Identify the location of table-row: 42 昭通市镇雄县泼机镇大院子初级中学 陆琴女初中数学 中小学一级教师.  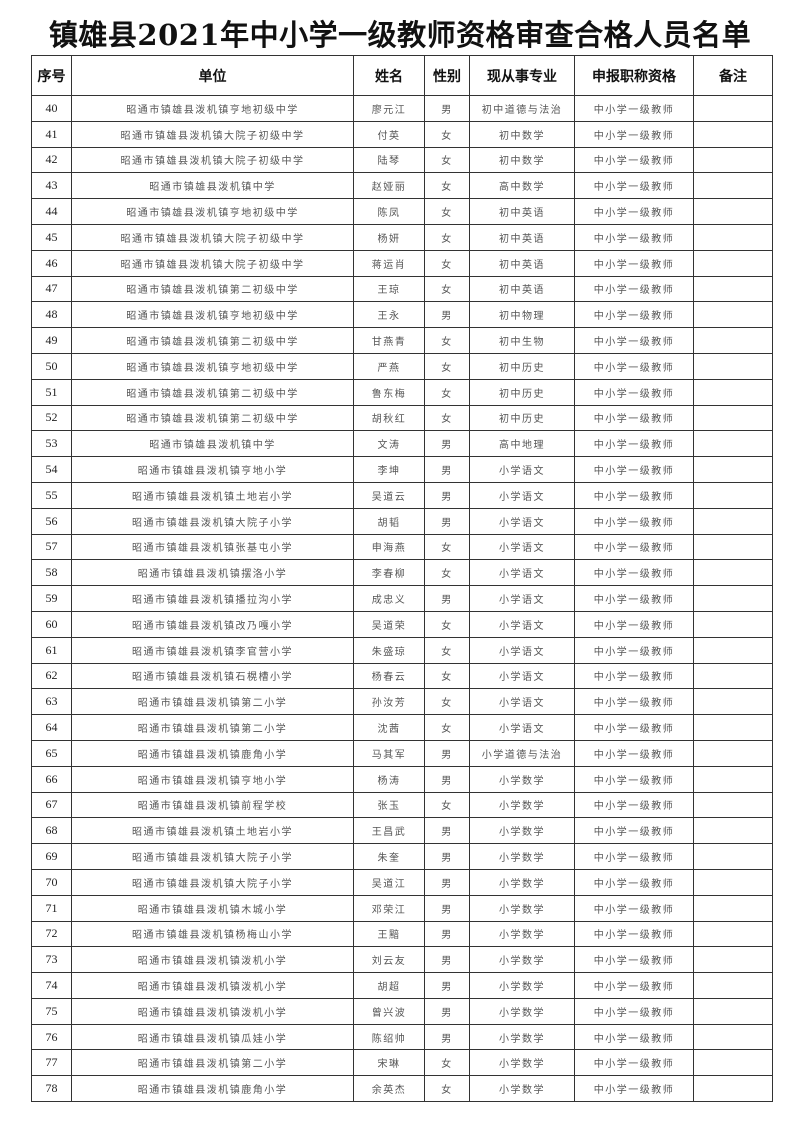
(402, 160).